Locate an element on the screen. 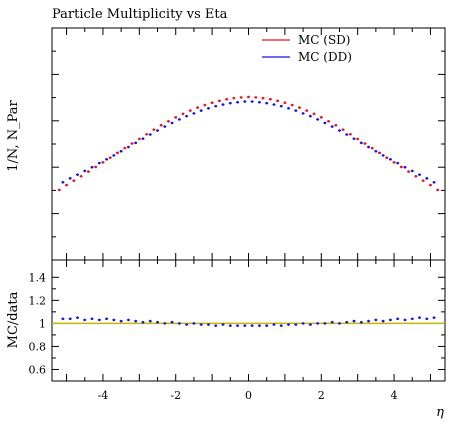  ratio-y-tick-label: 1 is located at coordinates (42, 323).